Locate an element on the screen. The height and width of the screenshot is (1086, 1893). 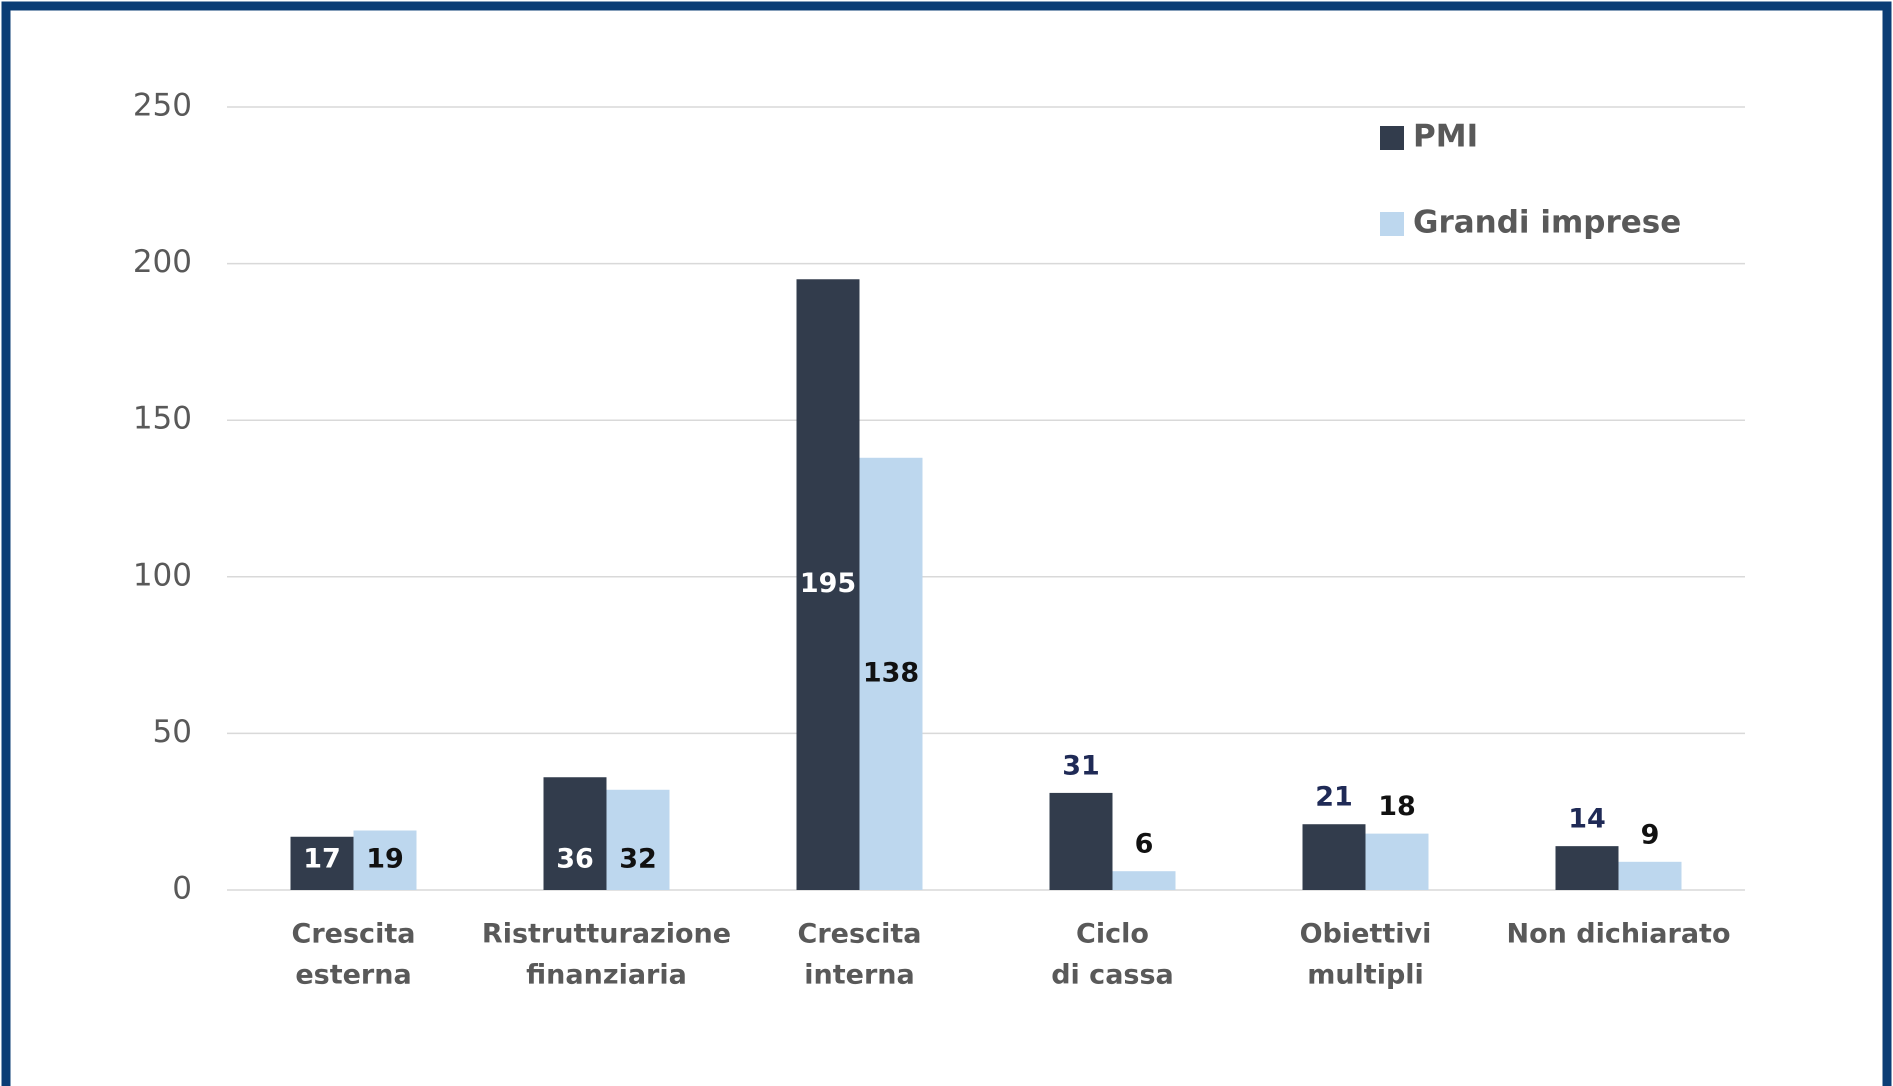
y-tick-label: 100 is located at coordinates (162, 575).